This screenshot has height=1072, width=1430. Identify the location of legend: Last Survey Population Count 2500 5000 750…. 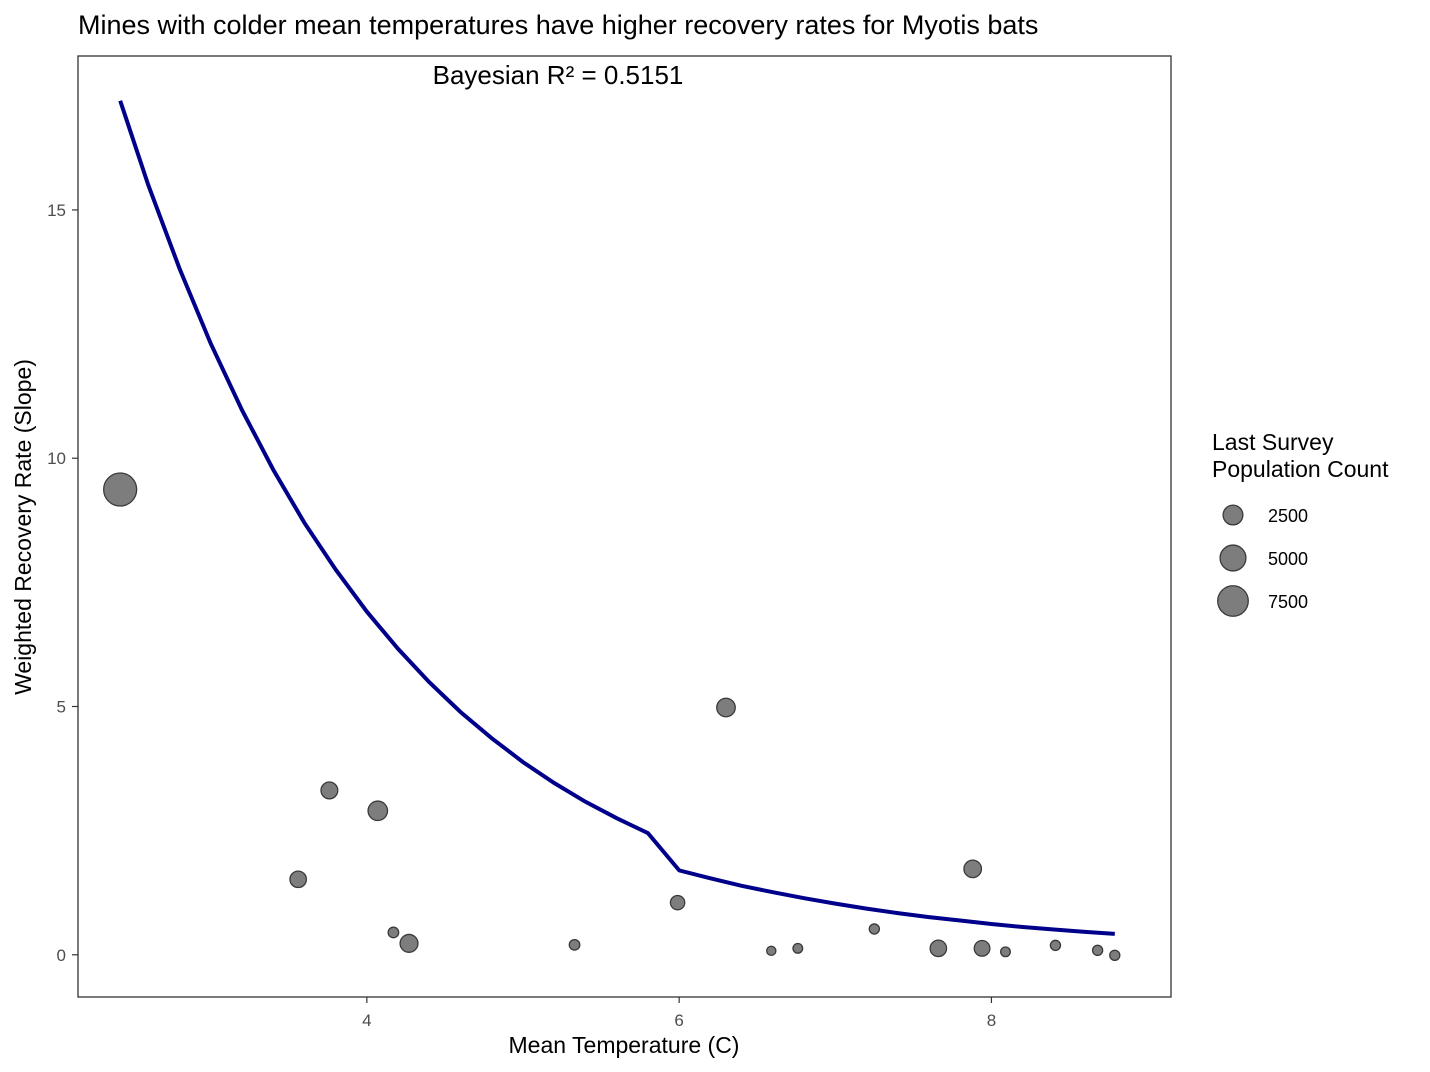
(1300, 523).